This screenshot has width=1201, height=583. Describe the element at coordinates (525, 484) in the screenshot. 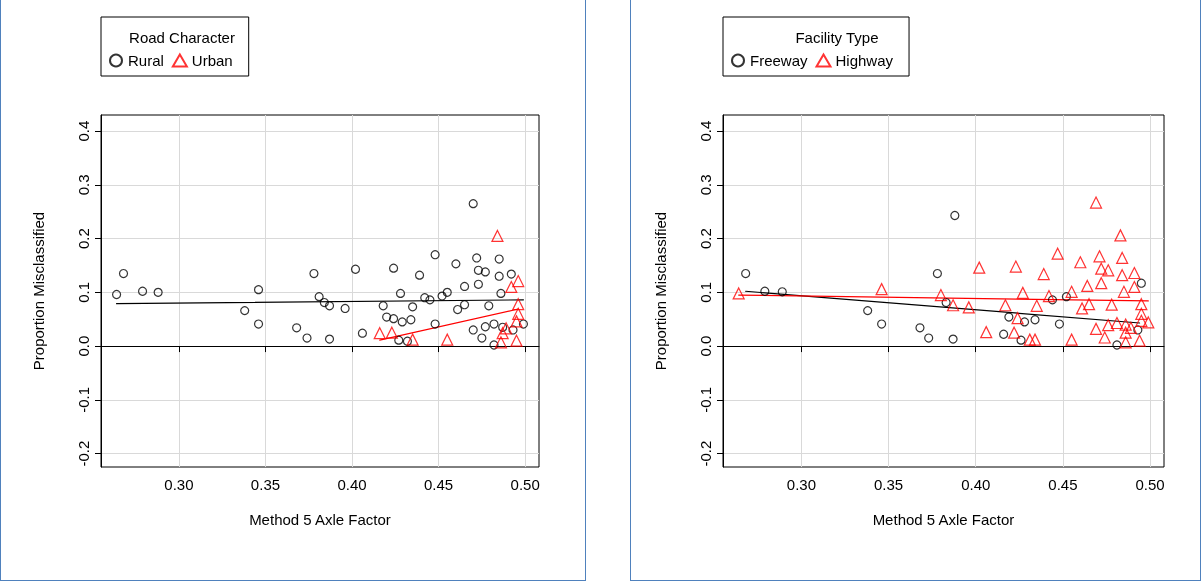

I see `x-tick-label: 0.50` at that location.